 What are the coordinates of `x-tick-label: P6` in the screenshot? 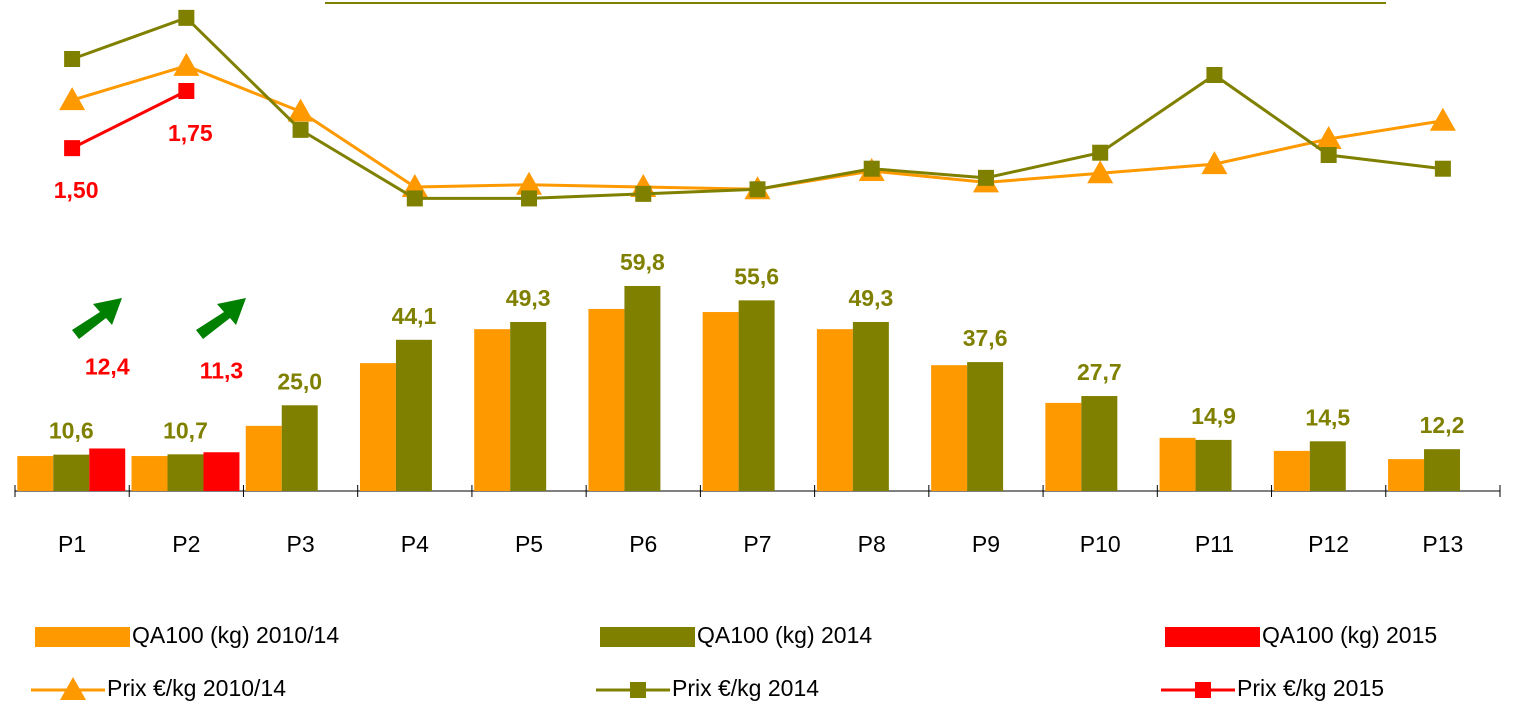 It's located at (643, 544).